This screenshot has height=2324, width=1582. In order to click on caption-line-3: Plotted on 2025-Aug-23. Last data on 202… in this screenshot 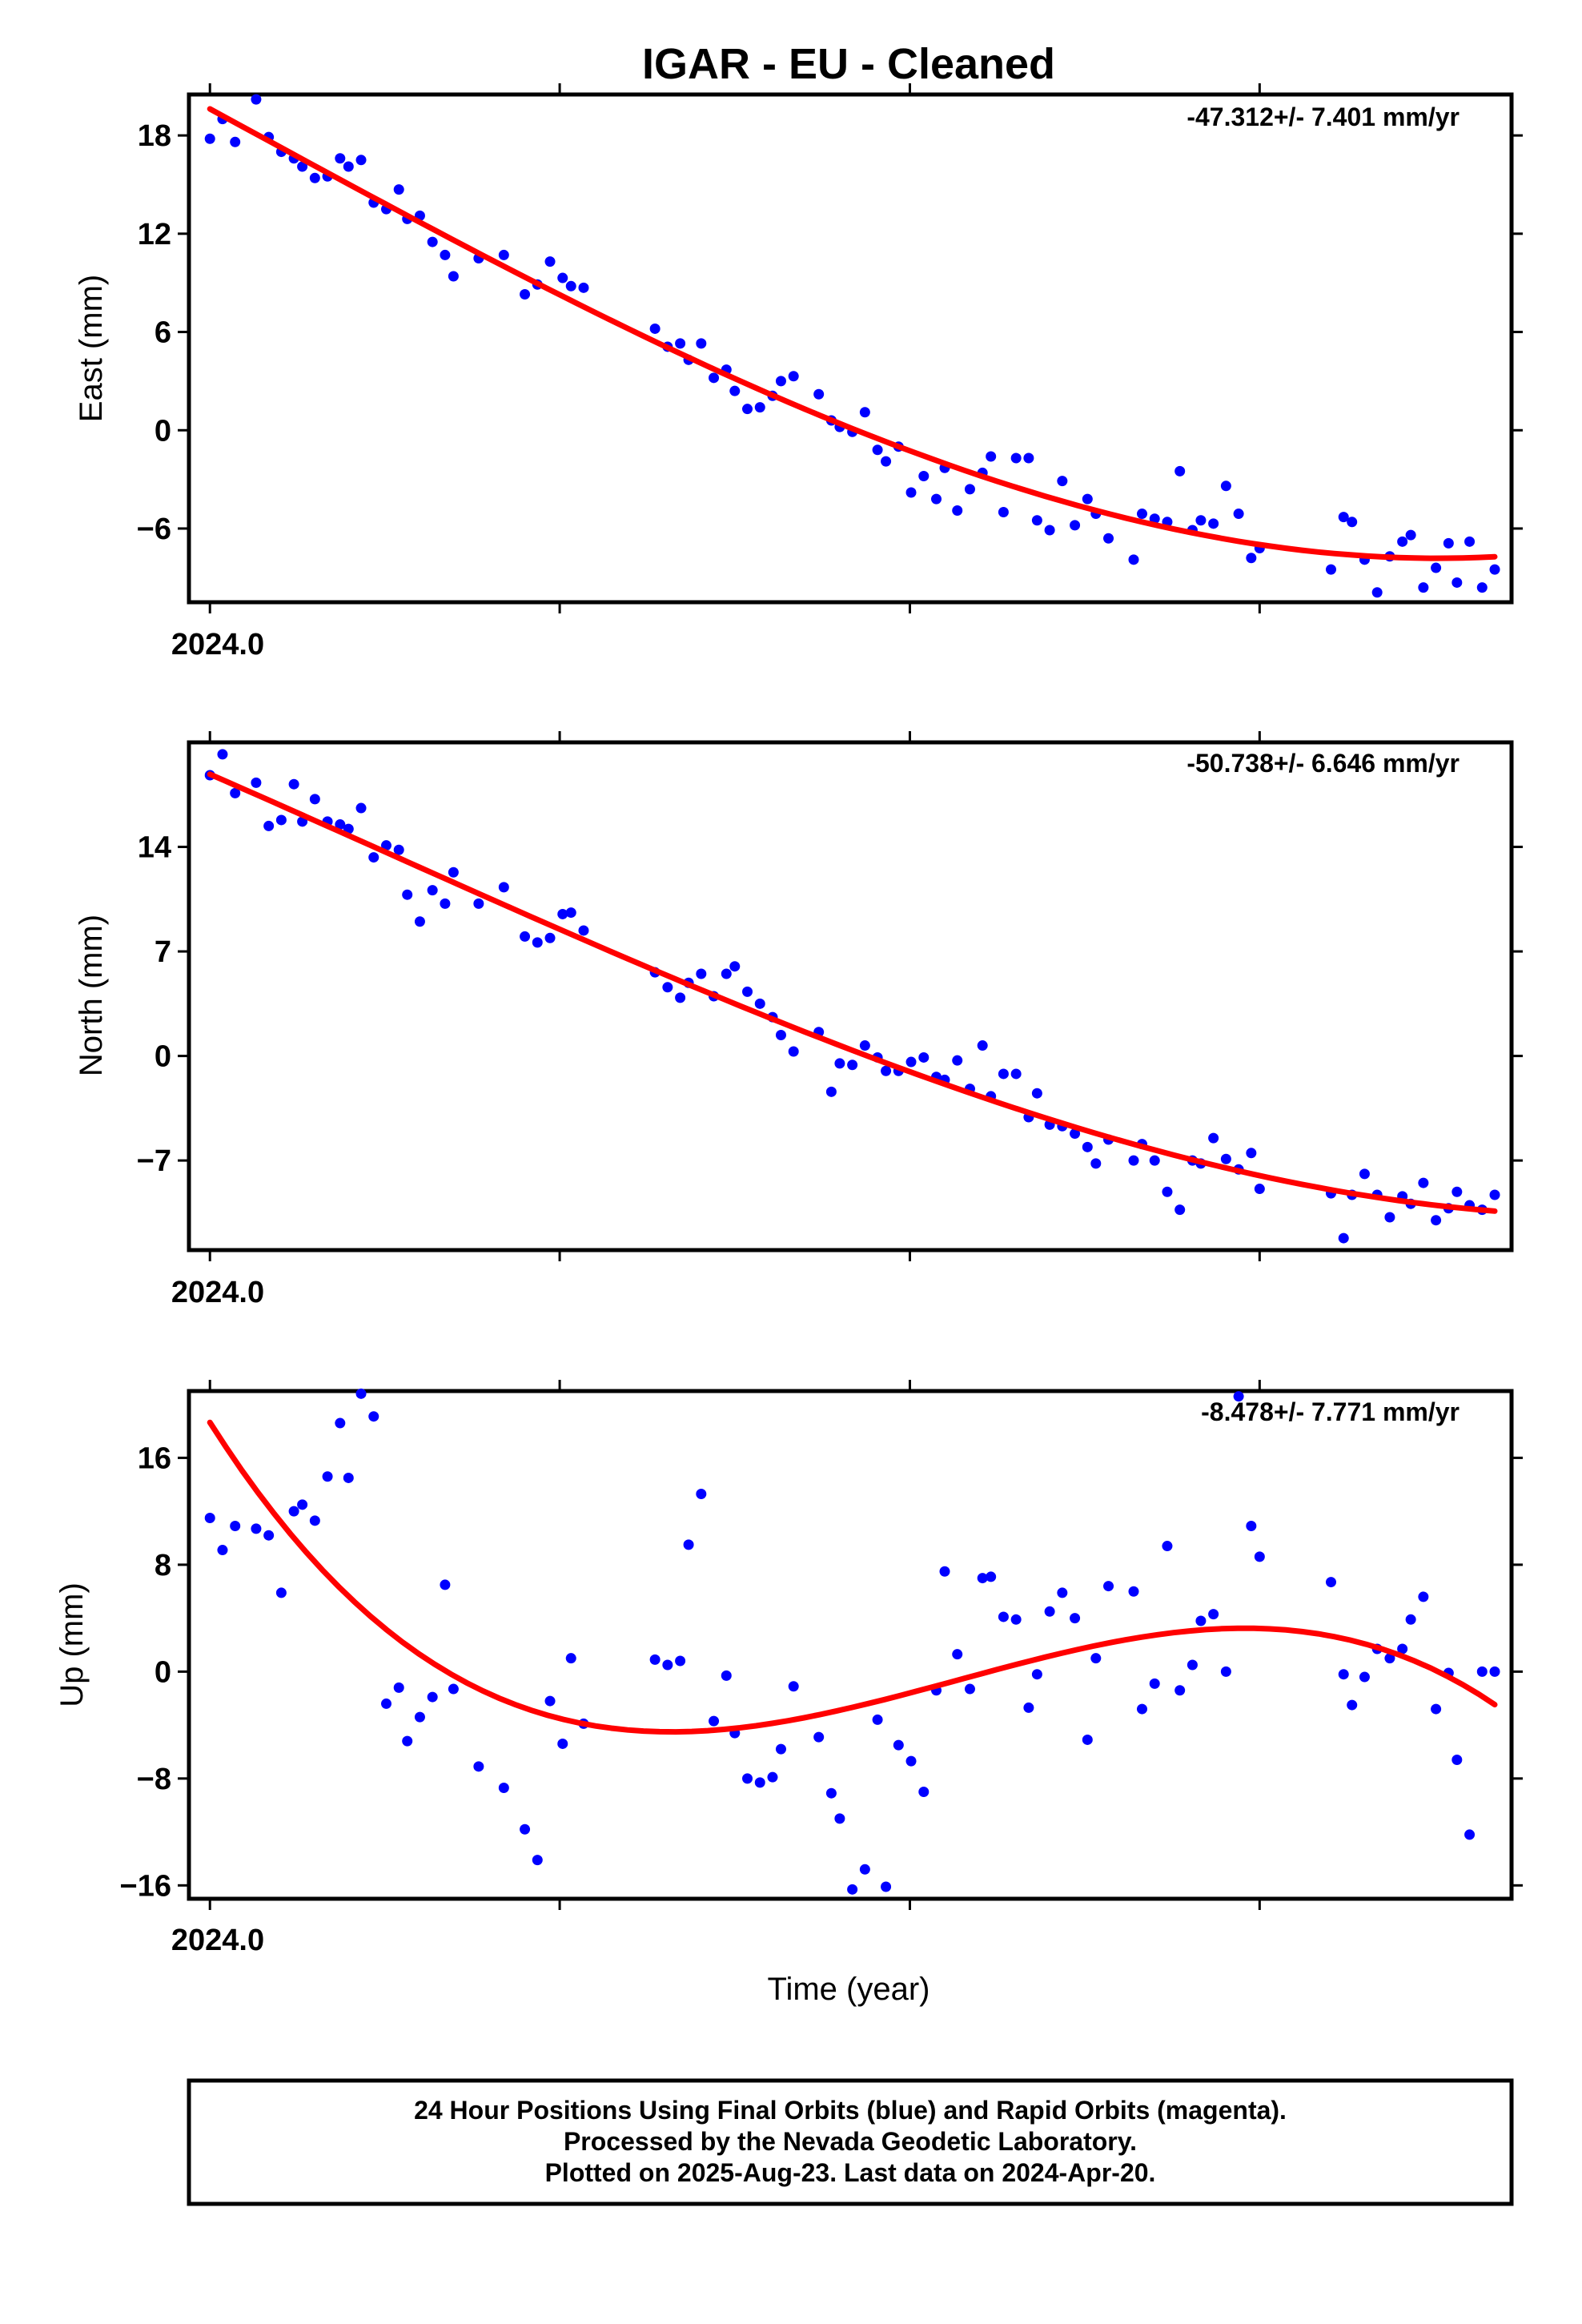, I will do `click(850, 2172)`.